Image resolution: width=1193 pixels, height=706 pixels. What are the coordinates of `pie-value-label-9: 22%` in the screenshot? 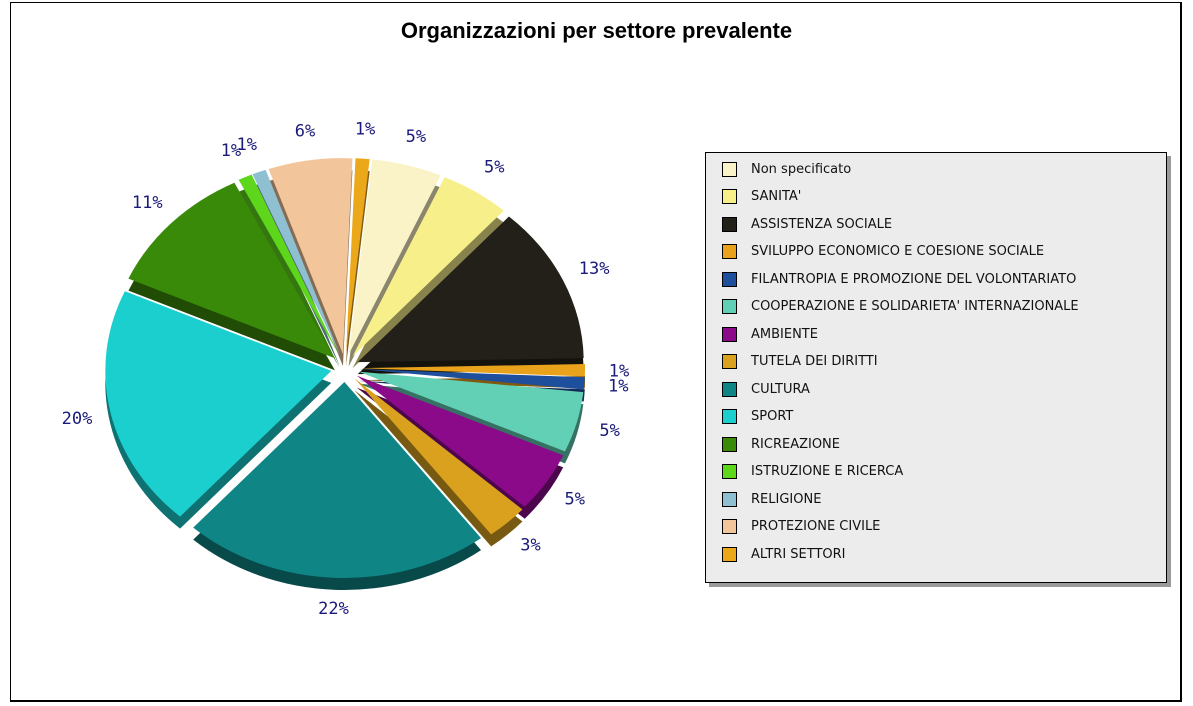 It's located at (333, 609).